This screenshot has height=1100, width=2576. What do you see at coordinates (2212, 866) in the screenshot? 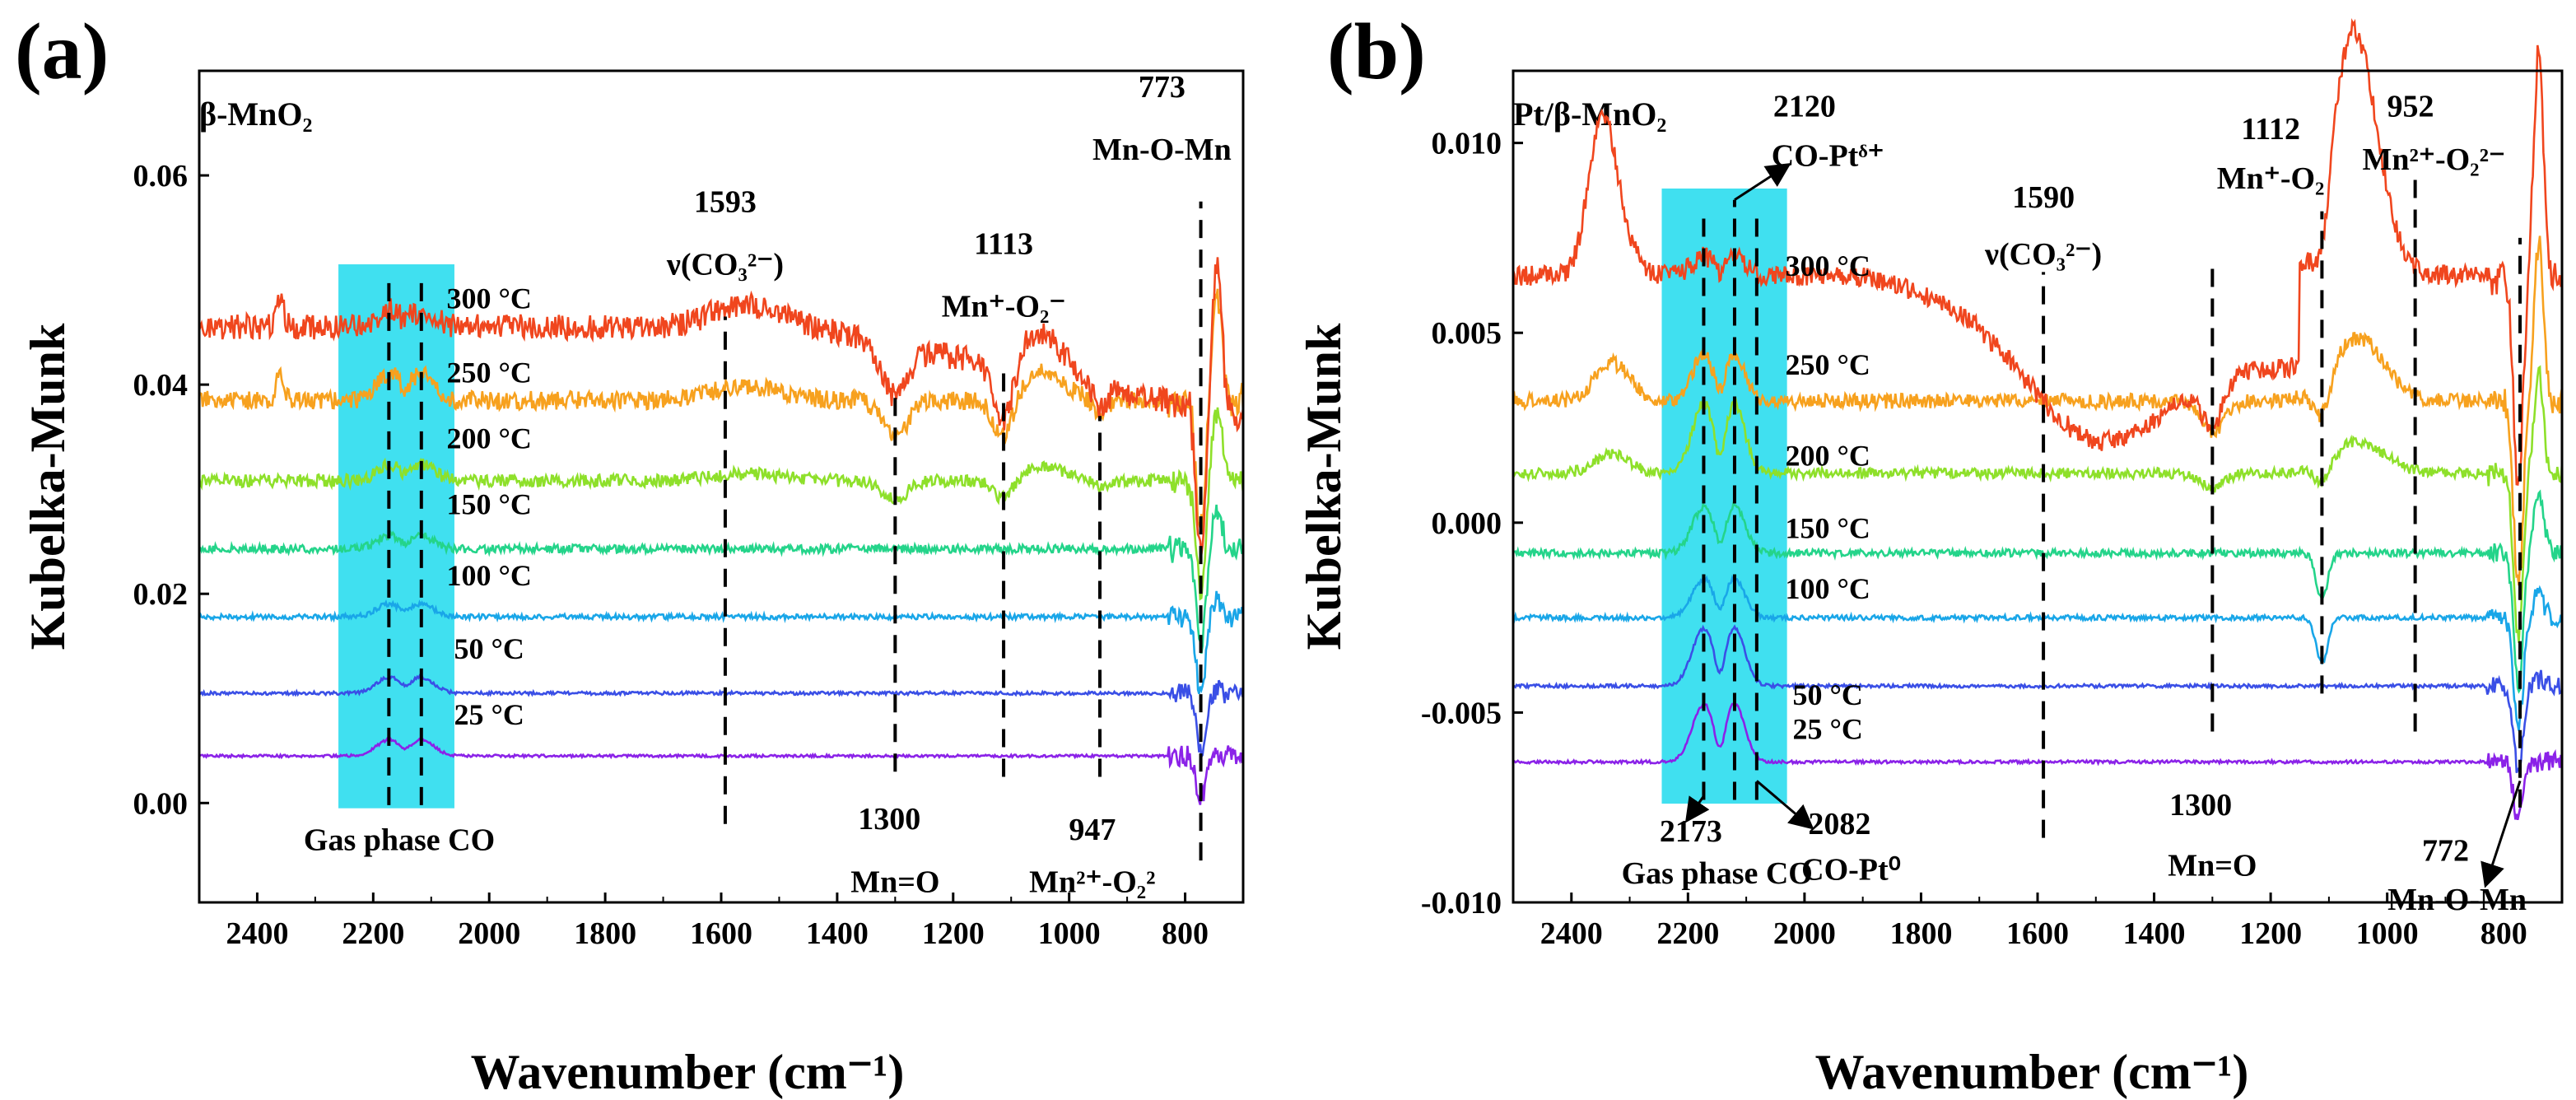
I see `panel-b-annotation: Mn=O` at bounding box center [2212, 866].